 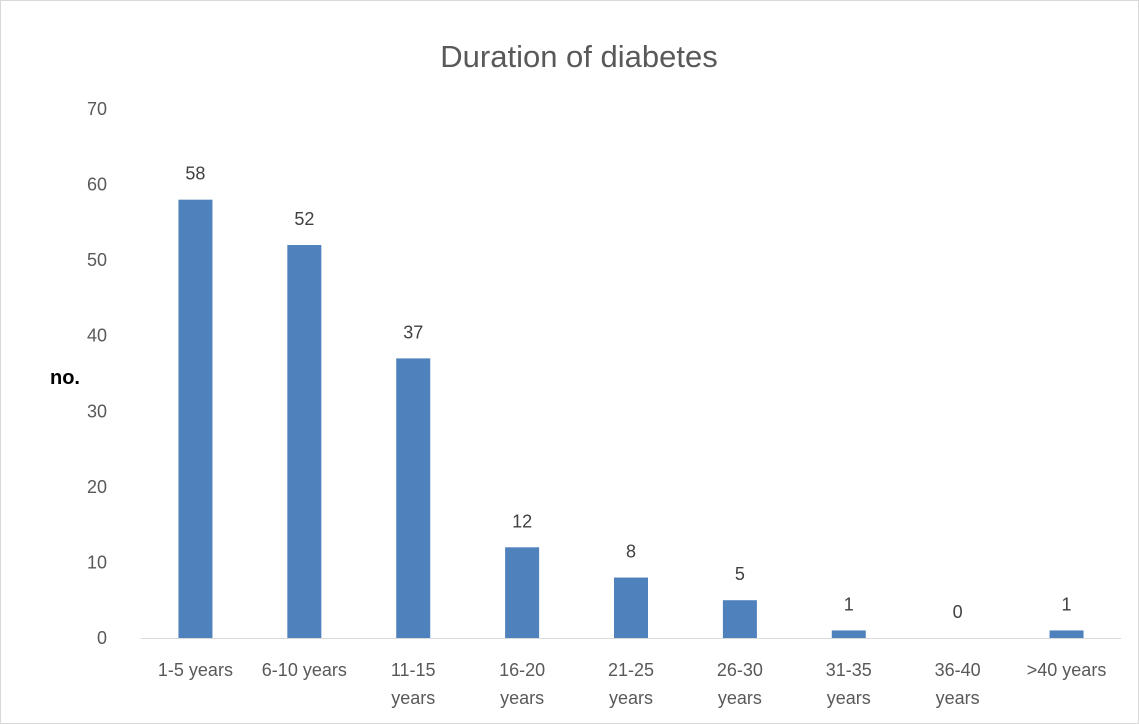 I want to click on x-tick-label: 36-40, so click(x=958, y=670).